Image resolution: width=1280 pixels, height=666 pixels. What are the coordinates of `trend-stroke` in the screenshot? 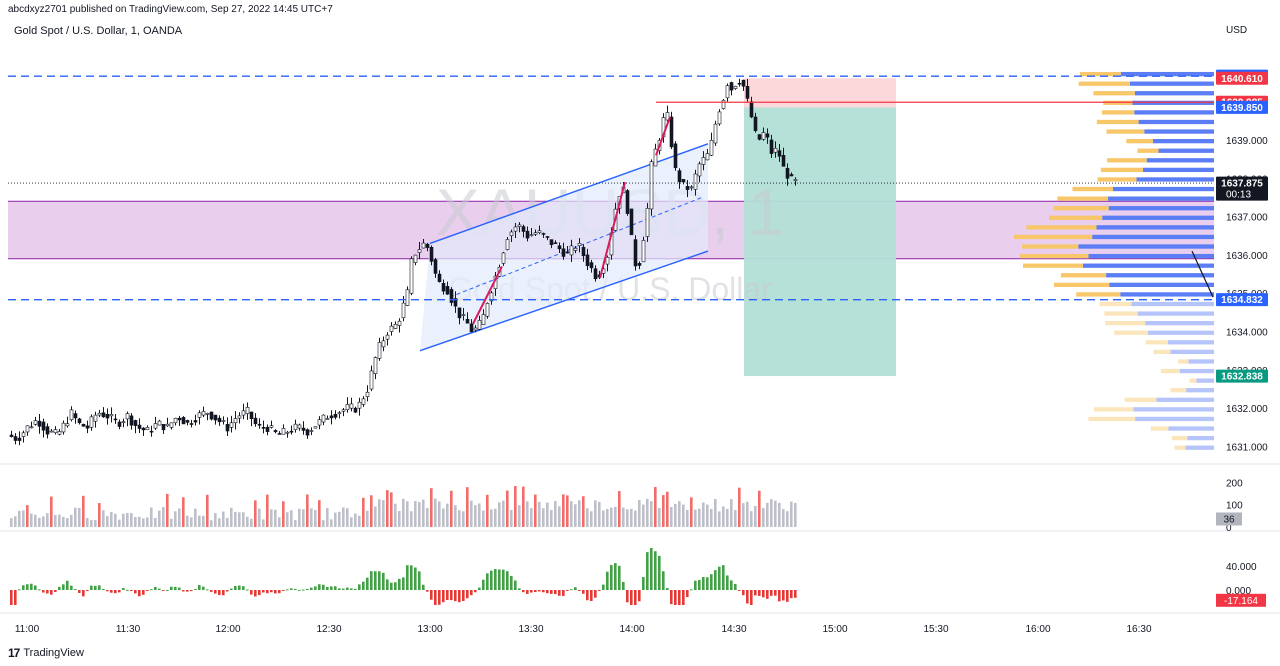 It's located at (612, 230).